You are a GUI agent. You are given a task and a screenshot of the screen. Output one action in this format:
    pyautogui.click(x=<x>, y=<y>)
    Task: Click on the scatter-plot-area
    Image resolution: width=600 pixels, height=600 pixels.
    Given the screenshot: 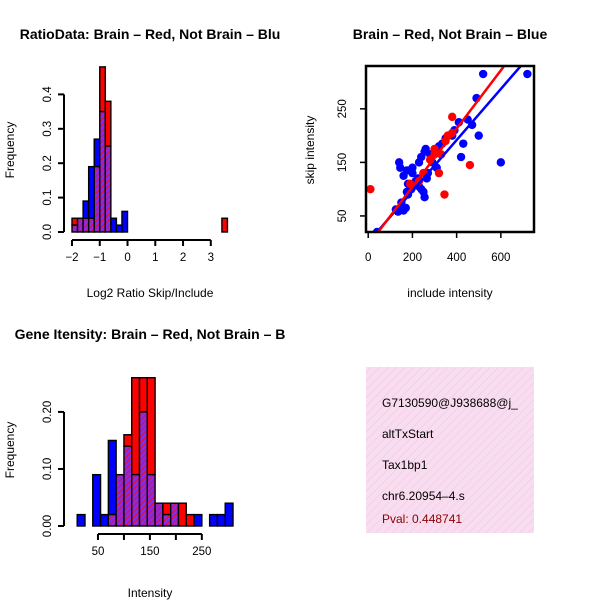 What is the action you would take?
    pyautogui.click(x=449, y=149)
    